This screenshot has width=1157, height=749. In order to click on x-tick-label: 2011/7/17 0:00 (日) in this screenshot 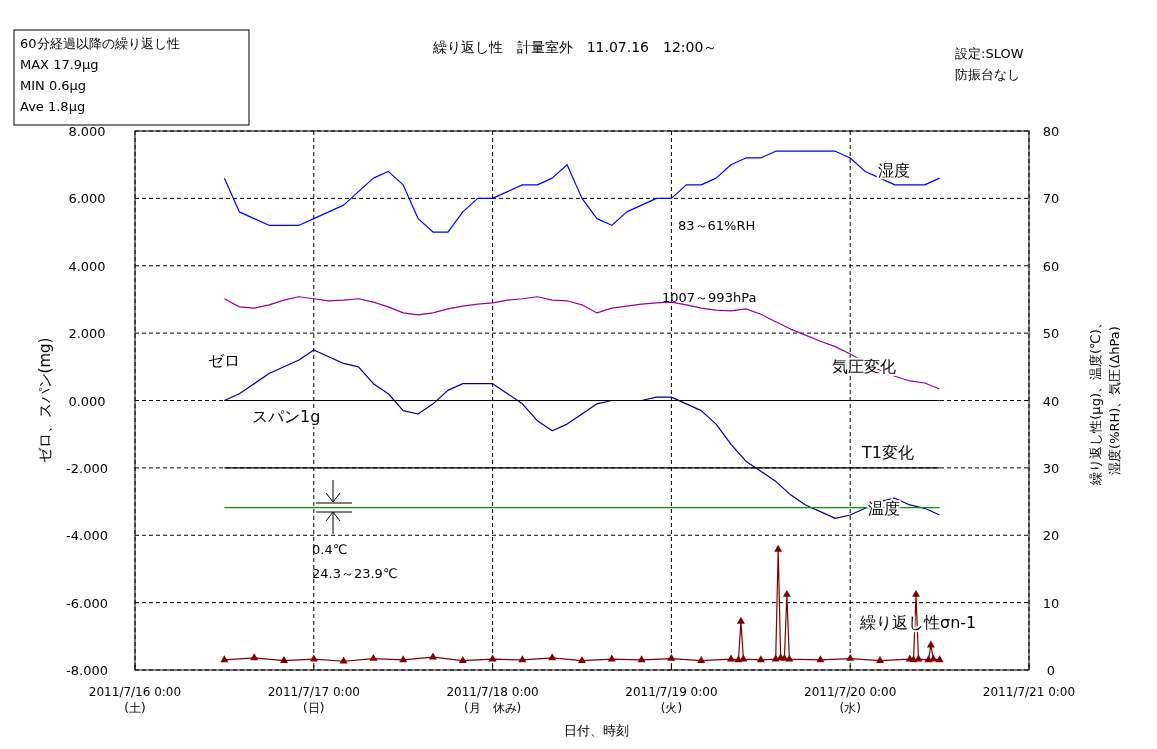, I will do `click(313, 700)`.